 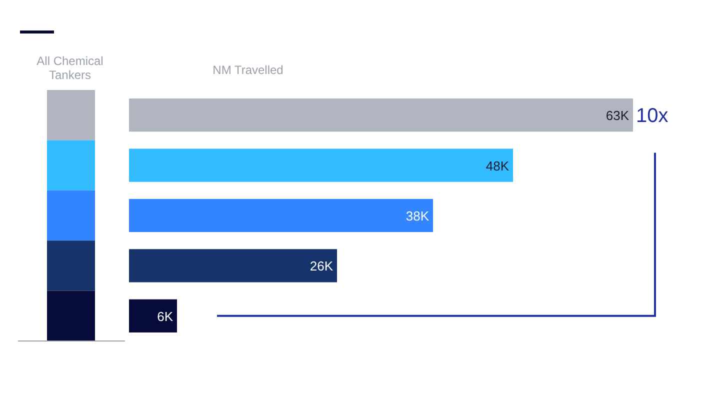 I want to click on text: 10x, so click(x=652, y=116).